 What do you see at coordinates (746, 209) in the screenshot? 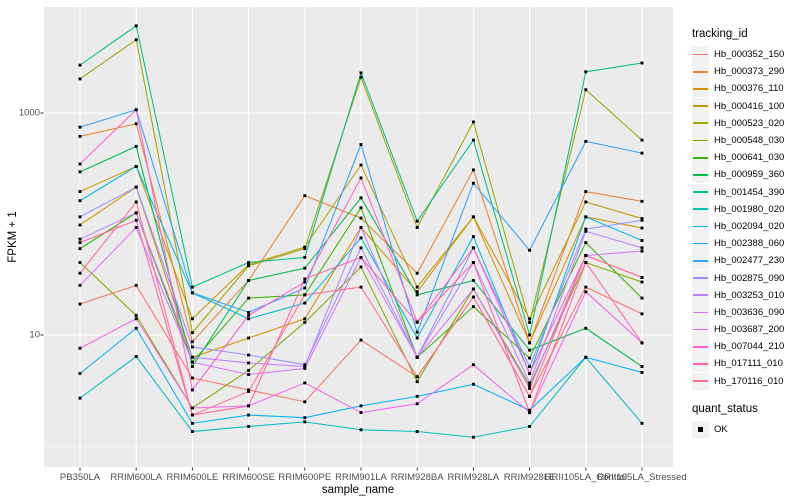
I see `legend-item: Hb_001980_020` at bounding box center [746, 209].